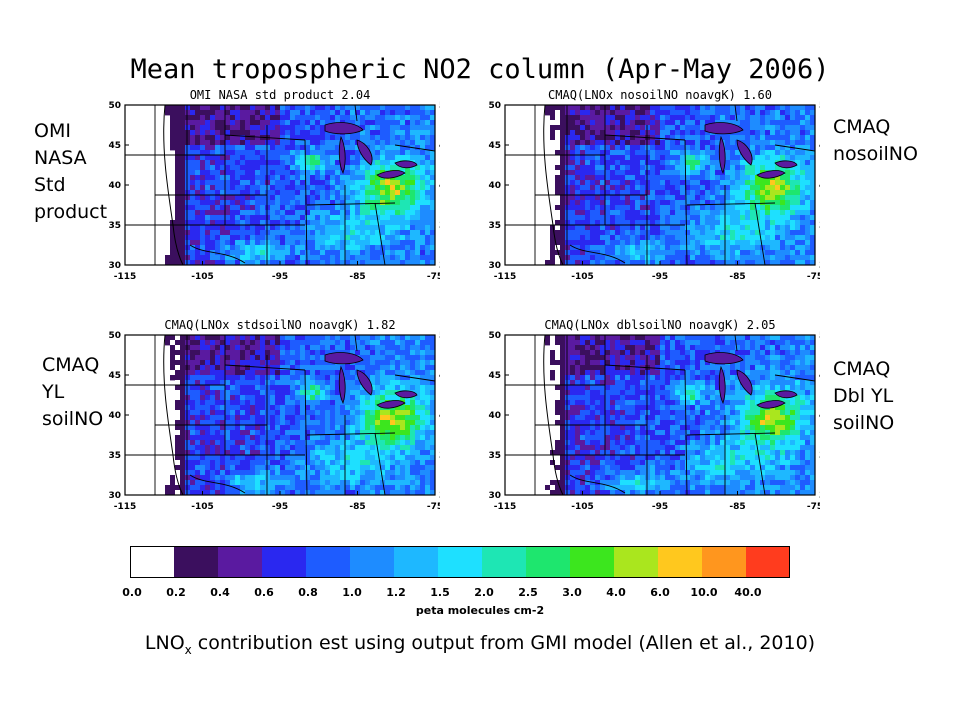 The width and height of the screenshot is (960, 720). Describe the element at coordinates (164, 643) in the screenshot. I see `caption-prefix: LNO` at that location.